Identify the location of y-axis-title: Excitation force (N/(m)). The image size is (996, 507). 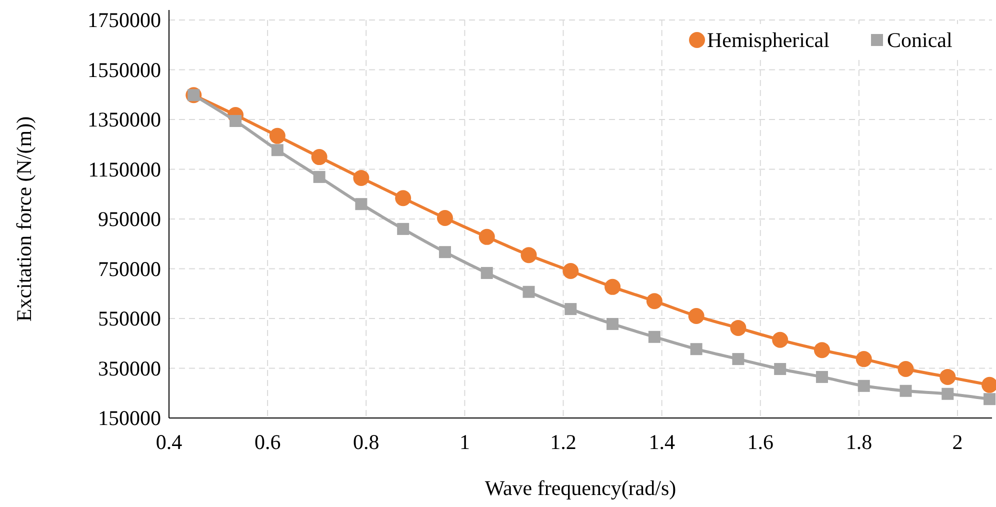
(24, 219).